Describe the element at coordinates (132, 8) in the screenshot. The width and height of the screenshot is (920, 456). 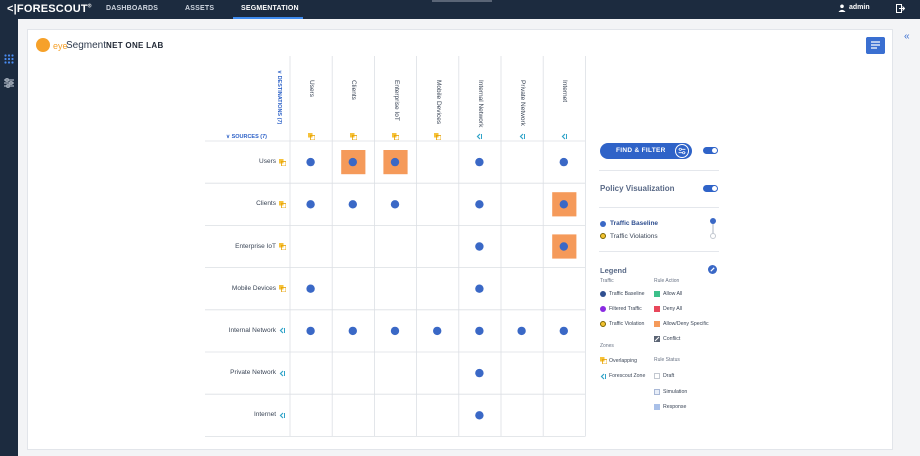
I see `tab-dashboards: DASHBOARDS` at that location.